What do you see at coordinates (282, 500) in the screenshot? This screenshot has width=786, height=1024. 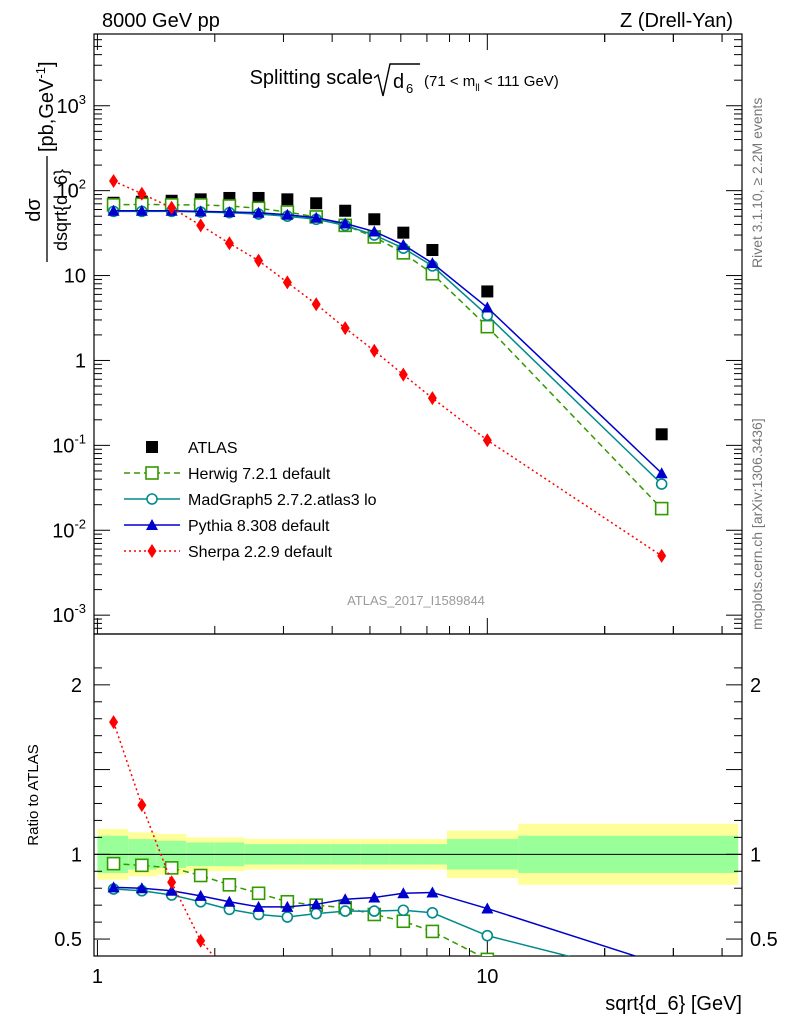 I see `legend-label-madgraph5: MadGraph5 2.7.2.atlas3 lo` at bounding box center [282, 500].